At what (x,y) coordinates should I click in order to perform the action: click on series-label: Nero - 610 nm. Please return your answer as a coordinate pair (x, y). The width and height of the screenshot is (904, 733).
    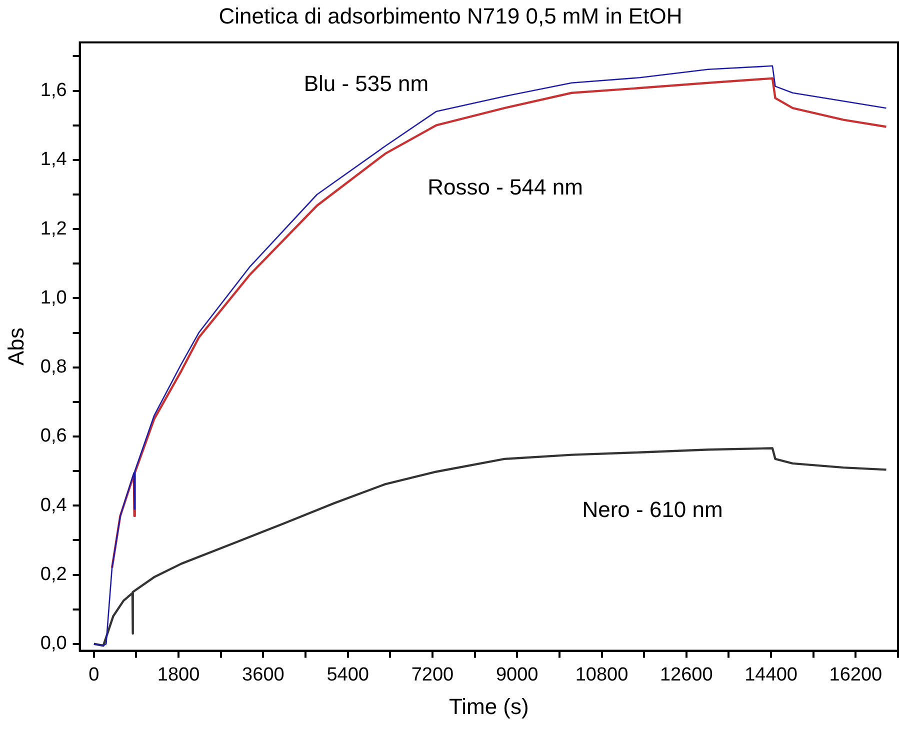
    Looking at the image, I should click on (652, 509).